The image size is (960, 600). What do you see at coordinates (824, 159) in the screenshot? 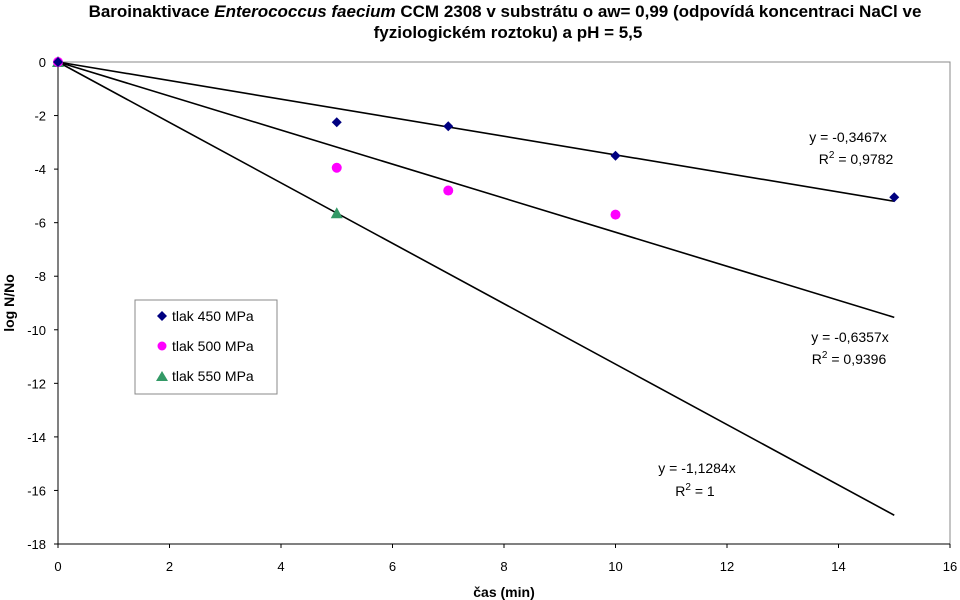
I see `trend-450-r2-prefix: R` at bounding box center [824, 159].